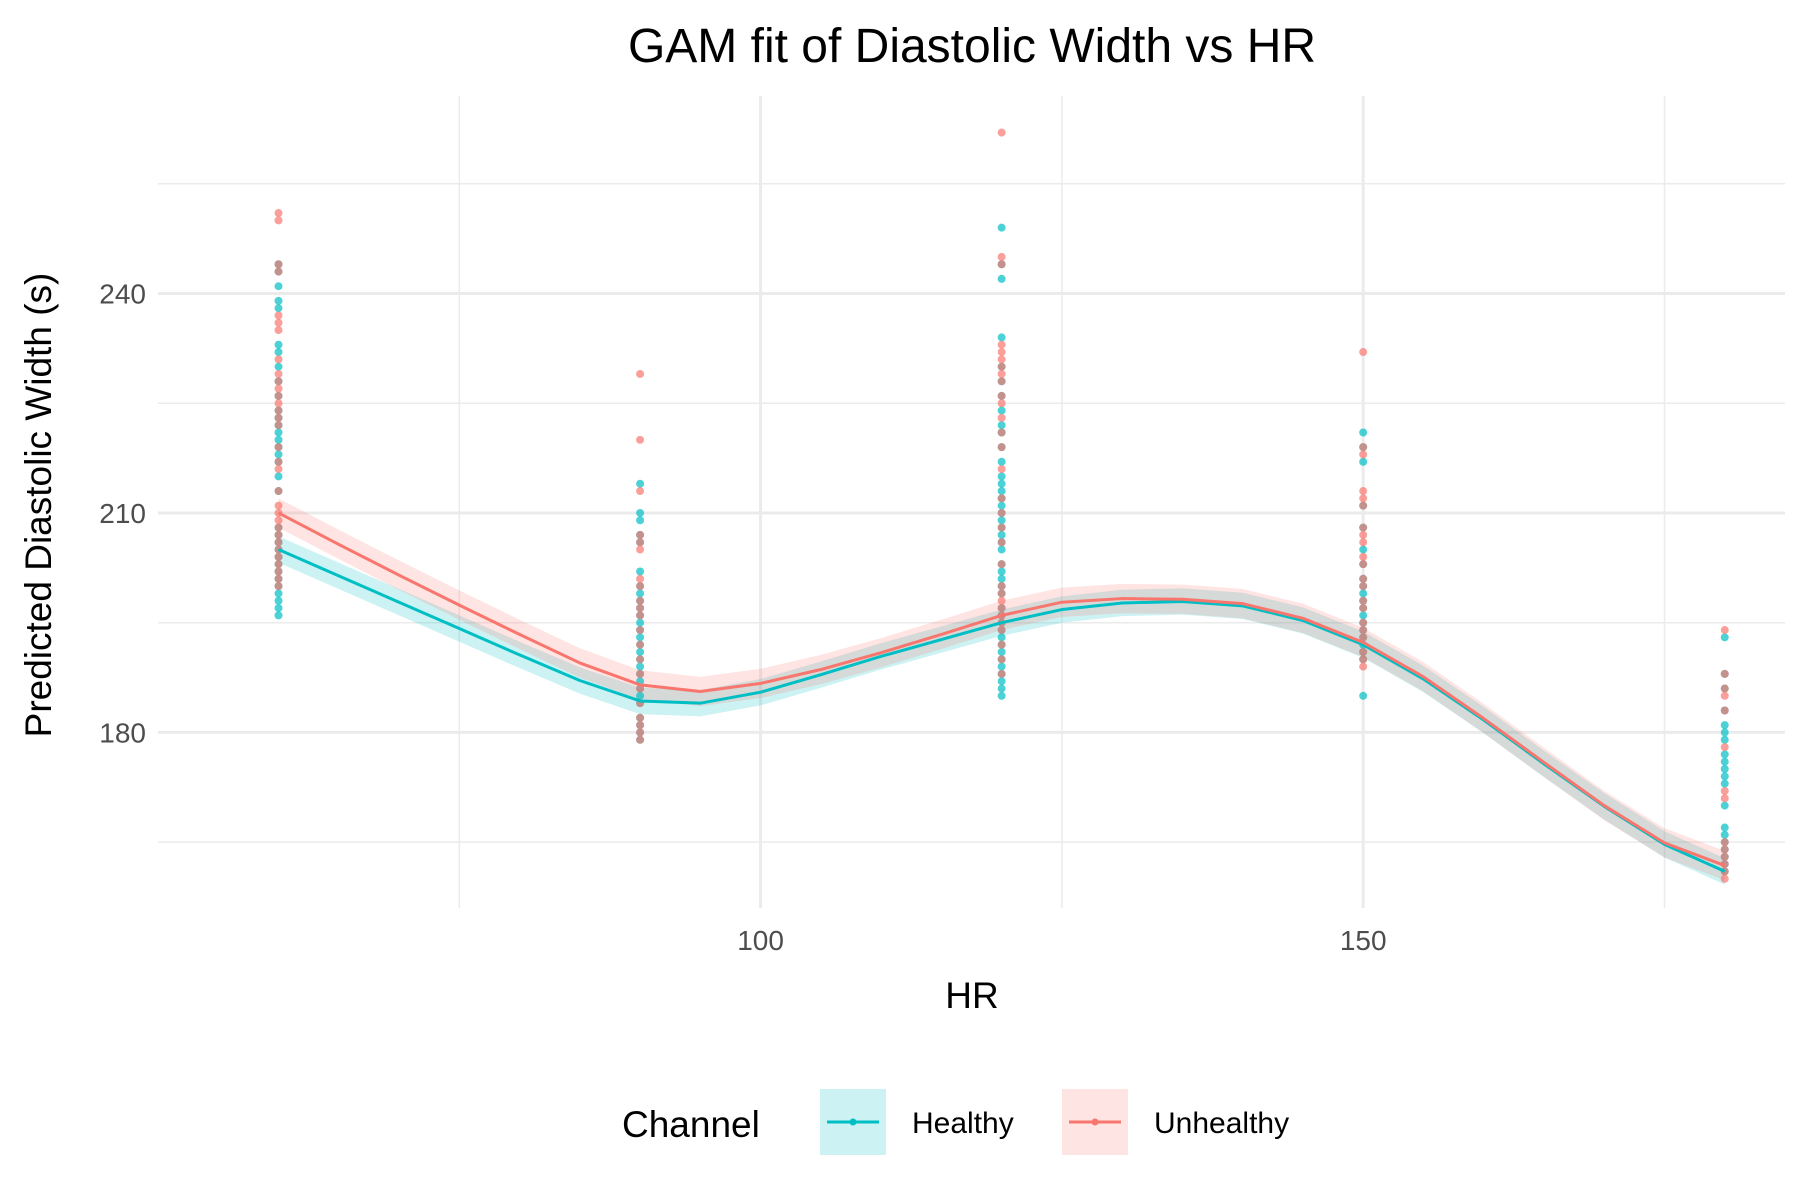 Image resolution: width=1800 pixels, height=1200 pixels. I want to click on y-tick-label: 240, so click(122, 294).